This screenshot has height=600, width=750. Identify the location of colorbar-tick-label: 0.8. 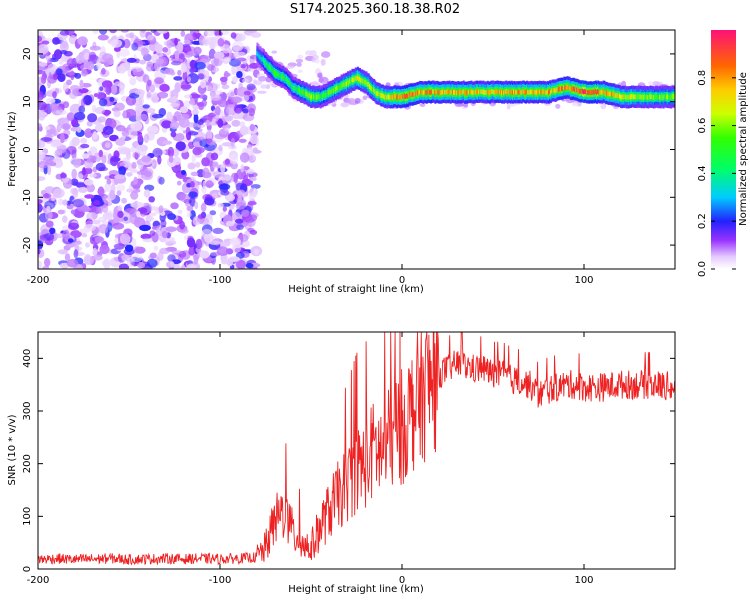
(702, 78).